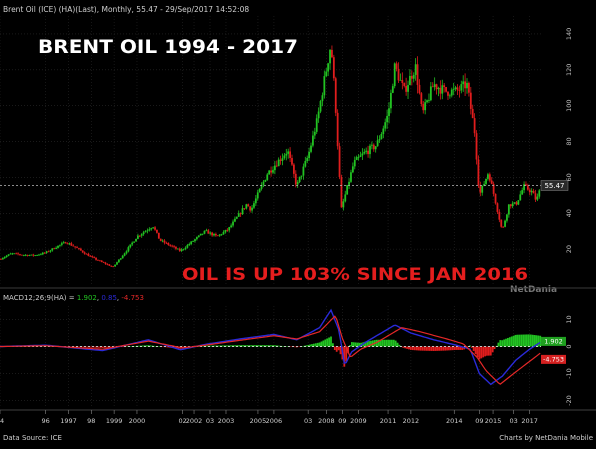  What do you see at coordinates (194, 421) in the screenshot?
I see `time-tick-label: 2002` at bounding box center [194, 421].